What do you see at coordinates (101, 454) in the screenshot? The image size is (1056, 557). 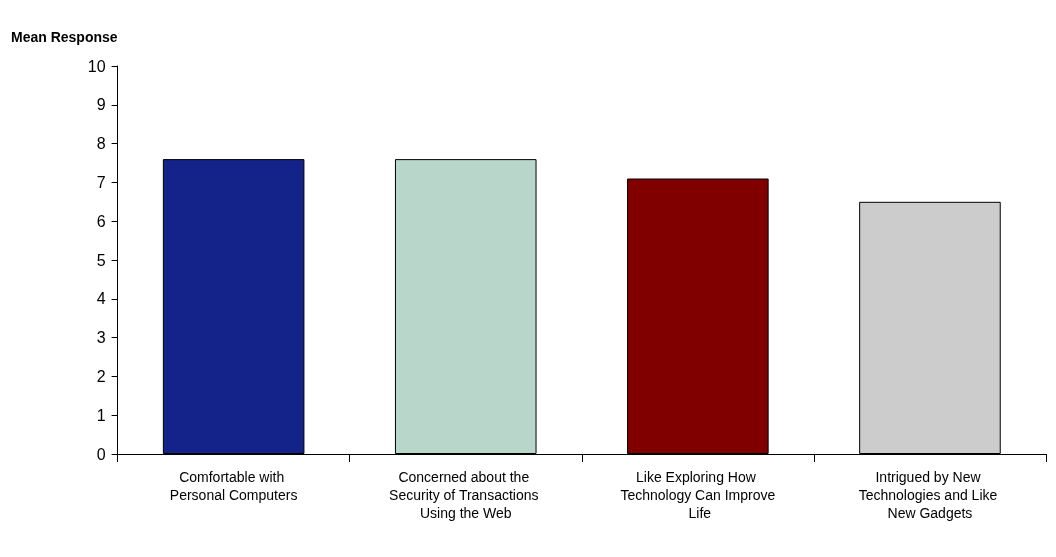 I see `y-tick-label: 0` at bounding box center [101, 454].